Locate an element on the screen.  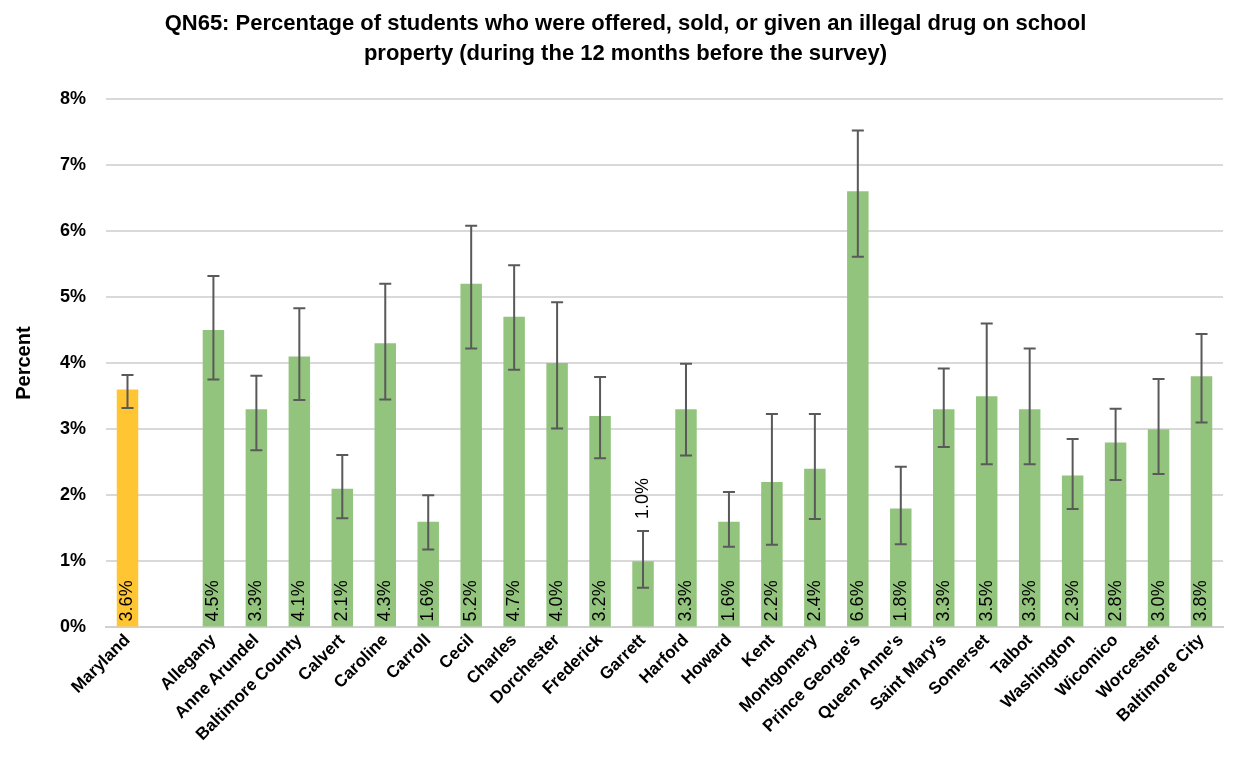
y-tick-label: 1% is located at coordinates (73, 560).